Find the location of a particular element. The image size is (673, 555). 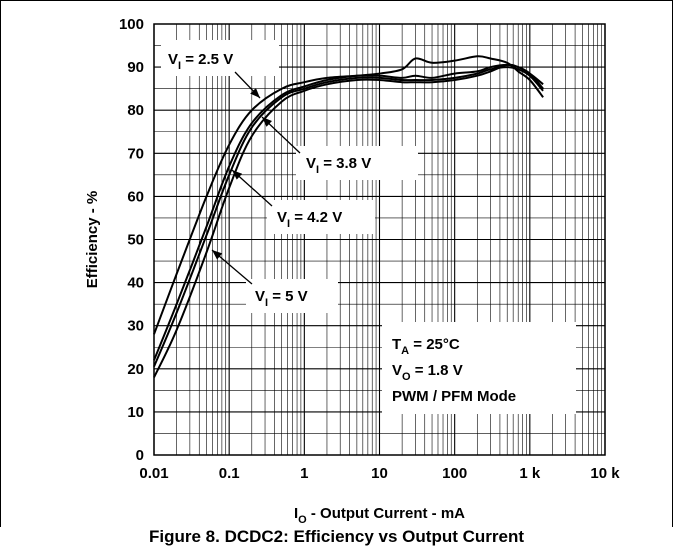

x-tick-label: 100 is located at coordinates (454, 473).